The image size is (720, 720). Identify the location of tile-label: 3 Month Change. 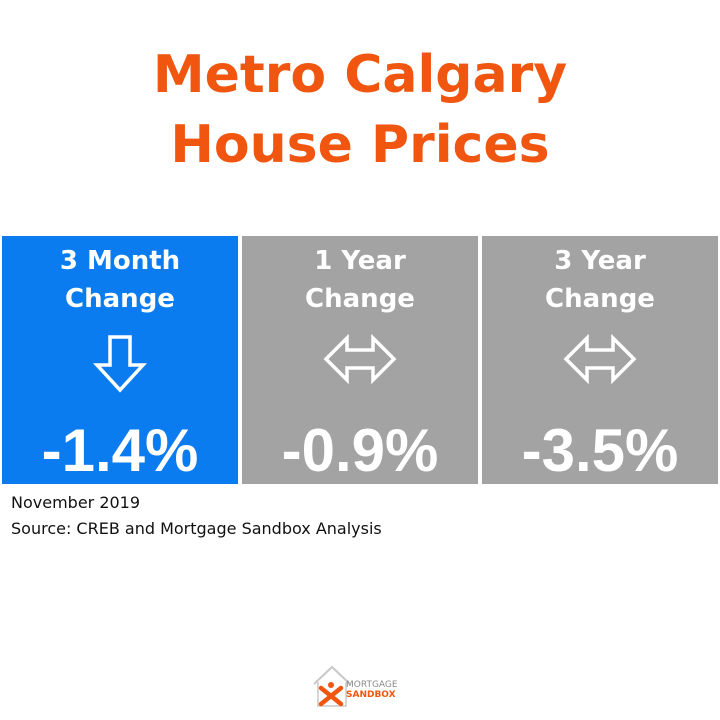
(120, 280).